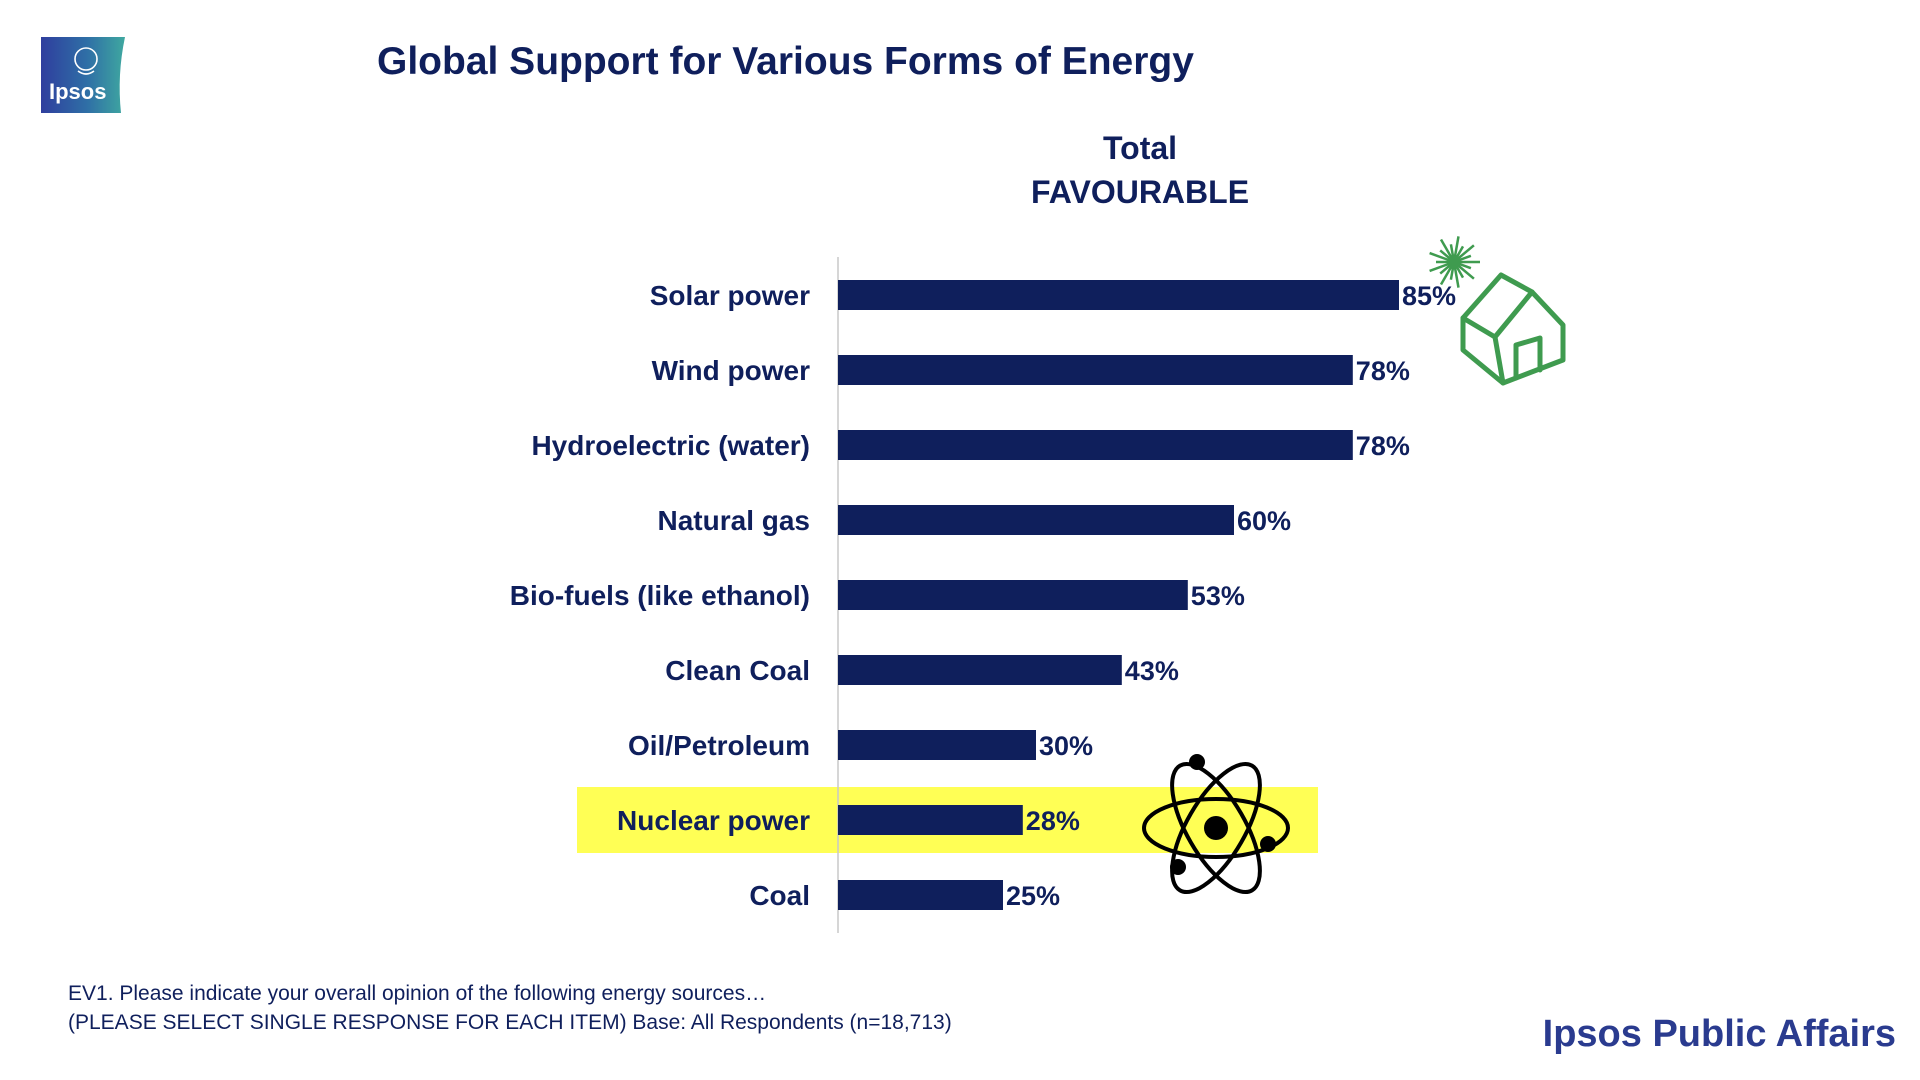 This screenshot has width=1920, height=1080. Describe the element at coordinates (1216, 824) in the screenshot. I see `atom-icon` at that location.